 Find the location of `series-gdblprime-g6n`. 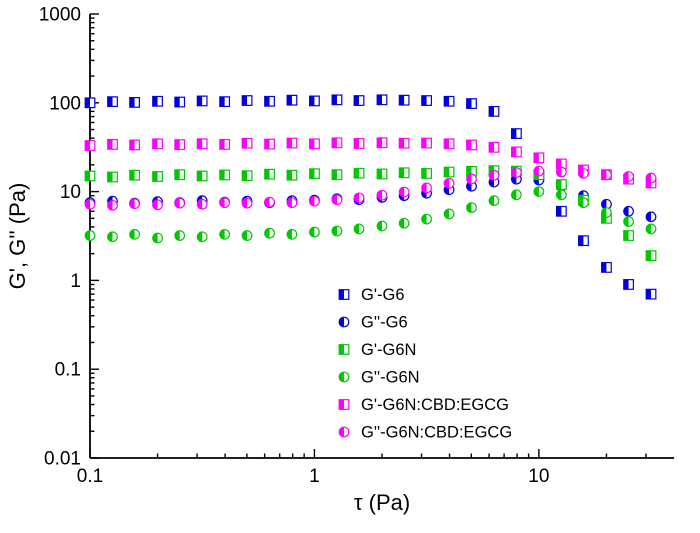

series-gdblprime-g6n is located at coordinates (370, 215).